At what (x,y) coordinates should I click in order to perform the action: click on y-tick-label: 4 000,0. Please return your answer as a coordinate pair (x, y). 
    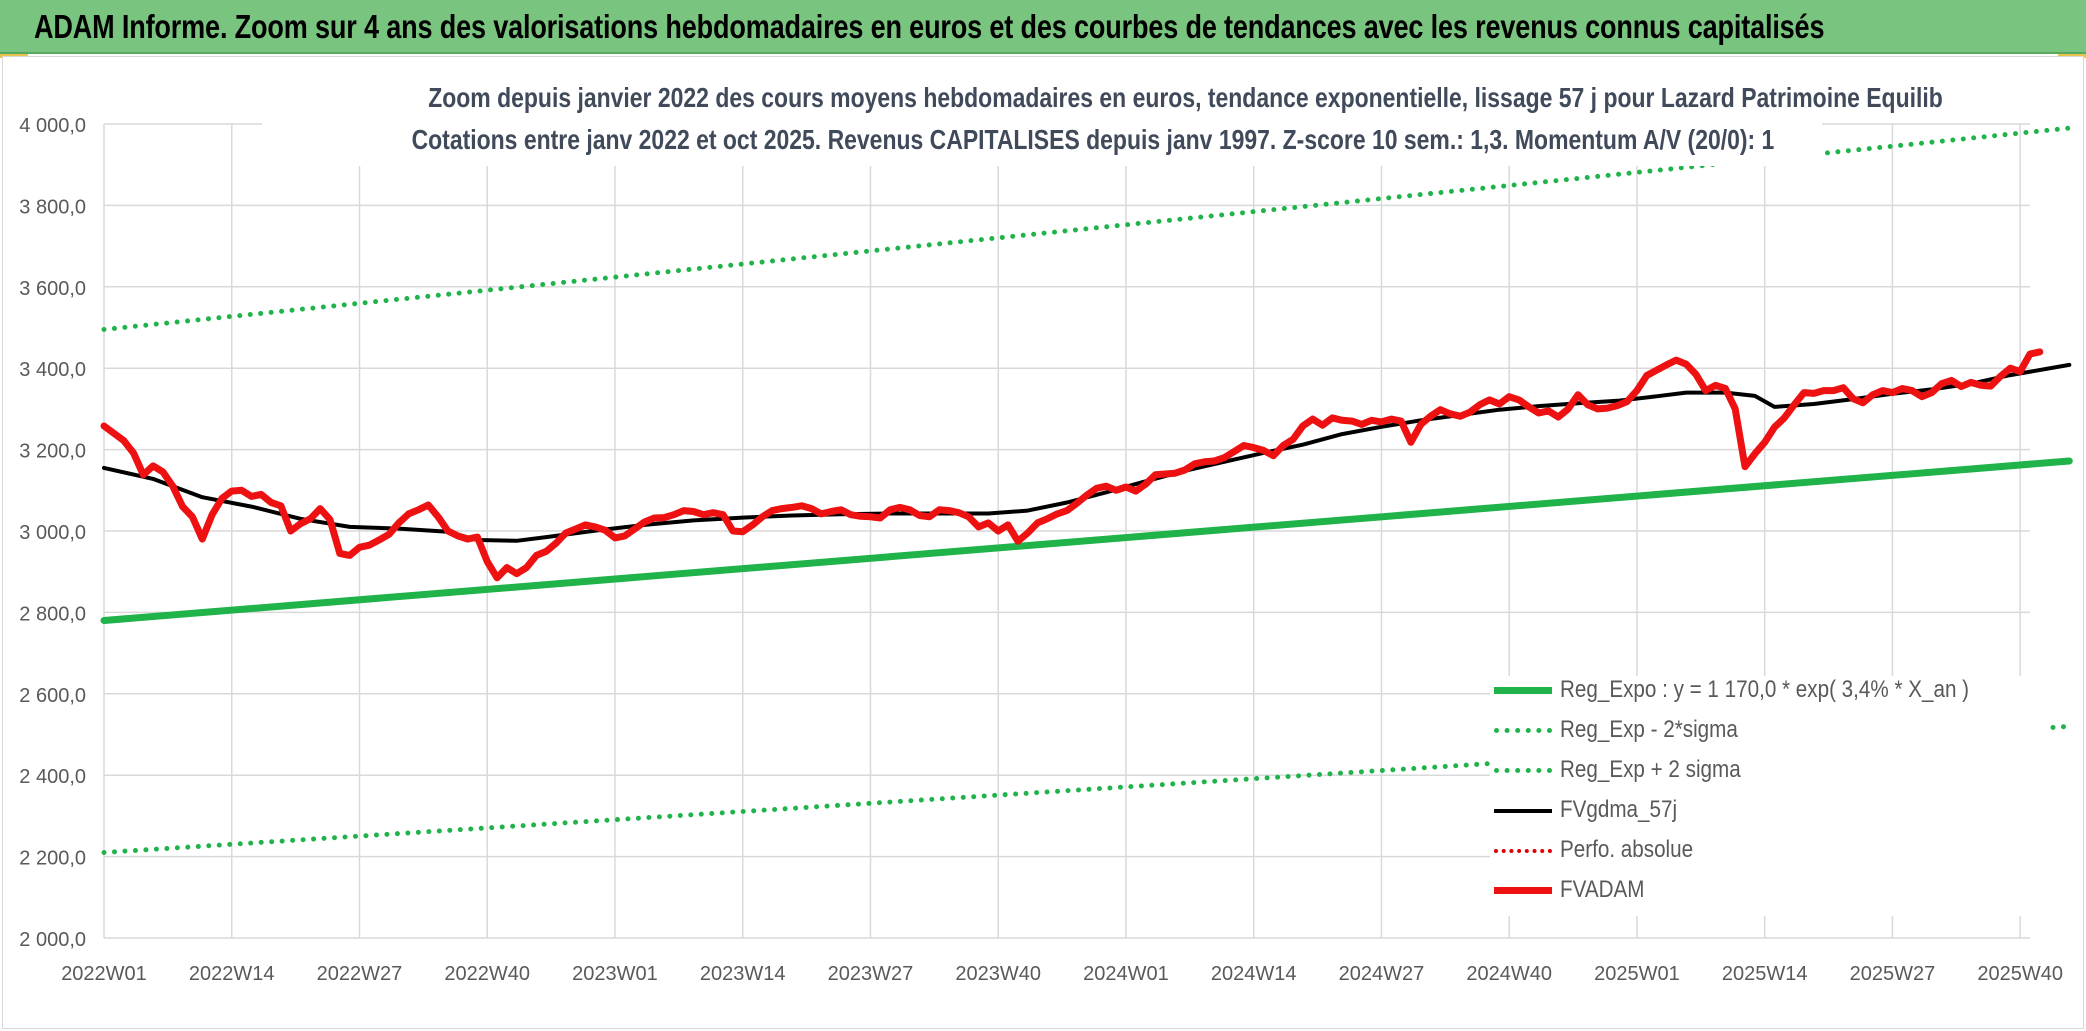
    Looking at the image, I should click on (52, 126).